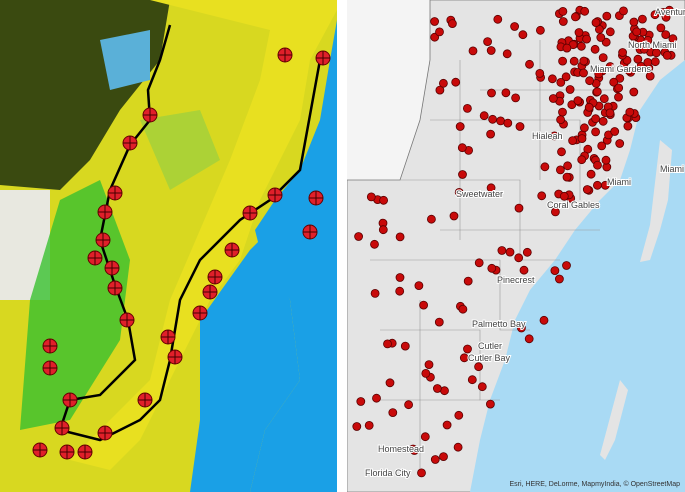 Image resolution: width=685 pixels, height=492 pixels. What do you see at coordinates (401, 449) in the screenshot?
I see `place-label: Homestead` at bounding box center [401, 449].